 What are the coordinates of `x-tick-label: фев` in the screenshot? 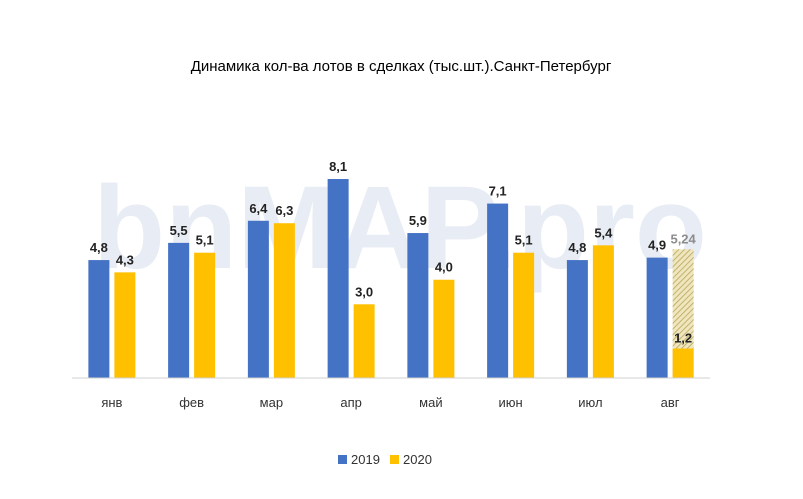 It's located at (191, 402).